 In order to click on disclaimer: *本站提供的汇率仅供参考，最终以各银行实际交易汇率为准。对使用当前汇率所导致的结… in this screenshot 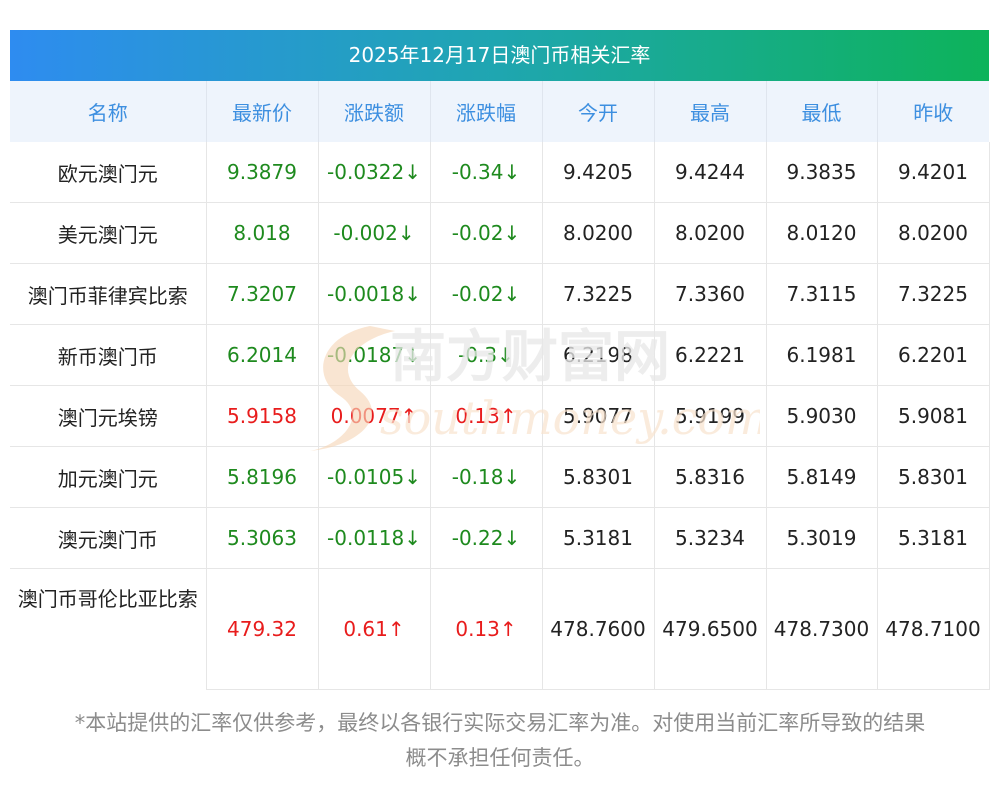, I will do `click(500, 741)`.